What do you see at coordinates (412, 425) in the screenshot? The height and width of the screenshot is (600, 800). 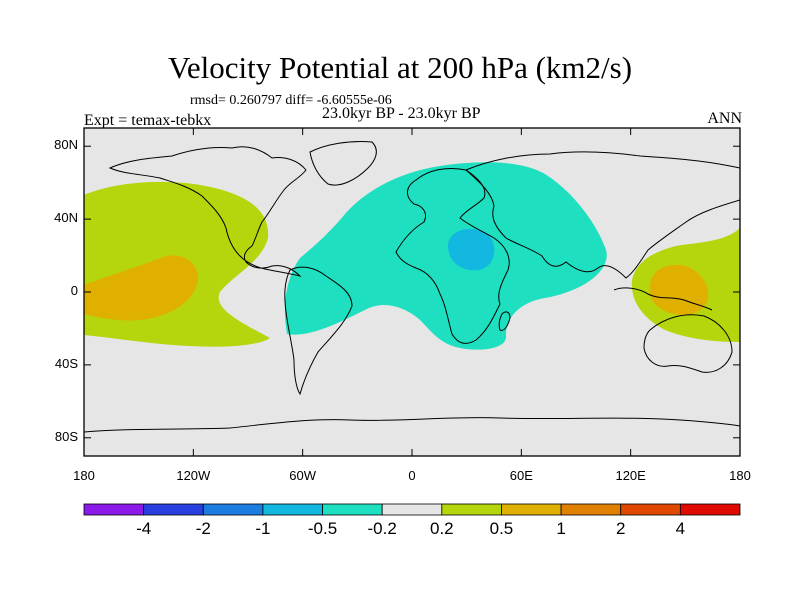 I see `antarctica-coast` at bounding box center [412, 425].